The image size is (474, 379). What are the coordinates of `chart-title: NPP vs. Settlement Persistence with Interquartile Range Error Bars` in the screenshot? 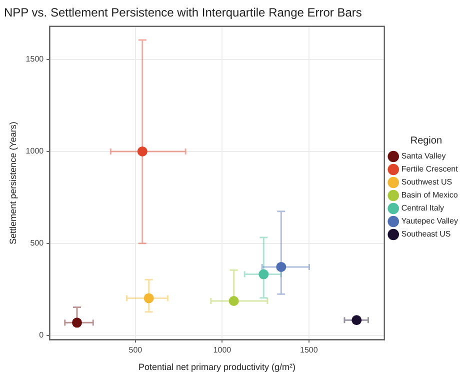 It's located at (183, 13).